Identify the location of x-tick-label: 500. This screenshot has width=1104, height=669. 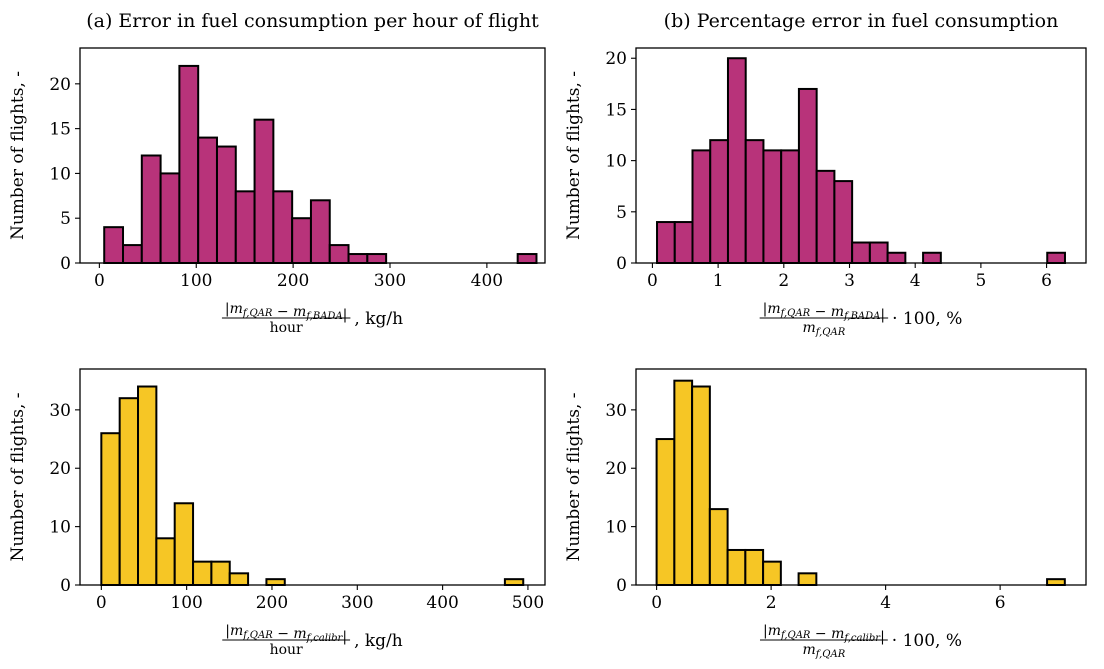
(528, 603).